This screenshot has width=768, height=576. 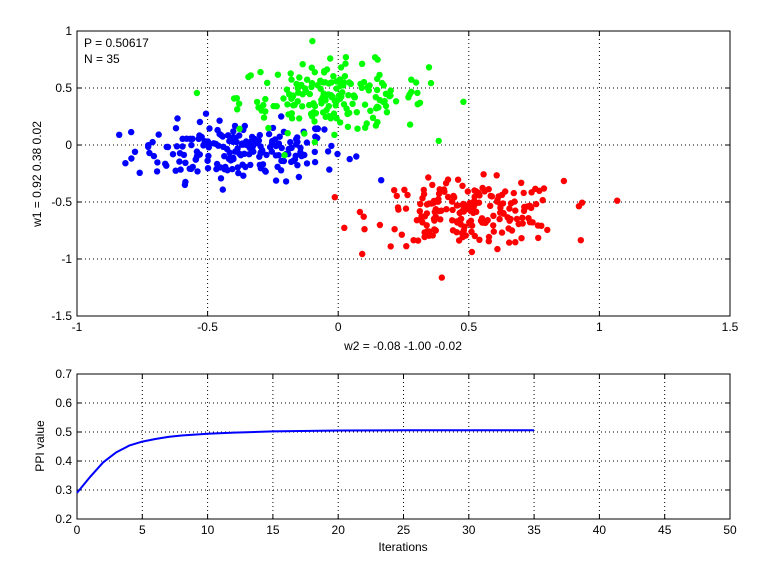 I want to click on line-x-tick-label: 35, so click(x=534, y=530).